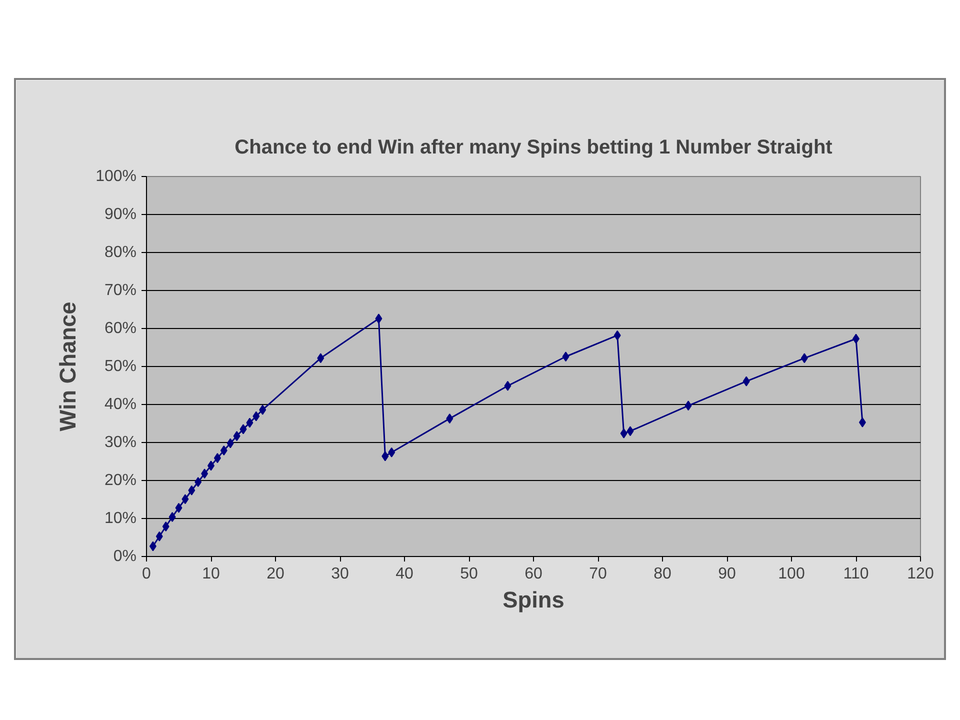 The width and height of the screenshot is (960, 720). Describe the element at coordinates (727, 574) in the screenshot. I see `x-tick-label: 90` at that location.